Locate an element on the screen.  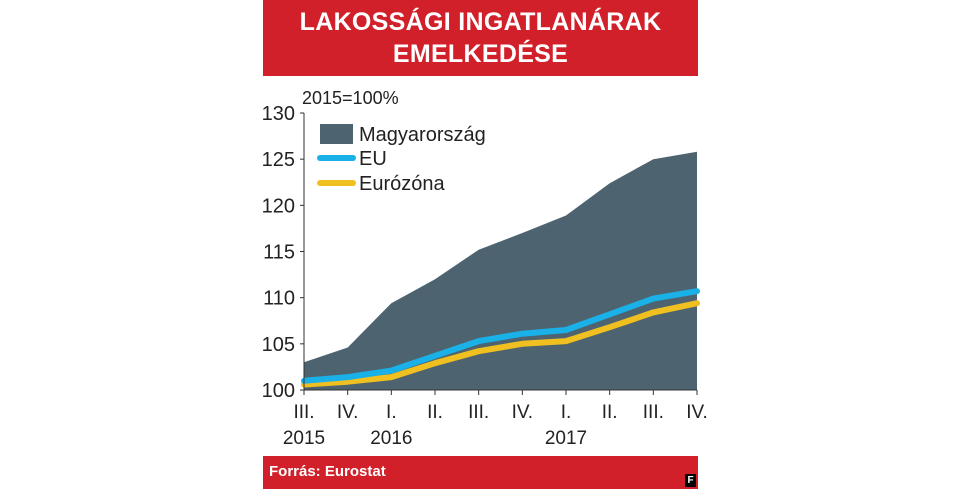
y-tick-label: 105 is located at coordinates (278, 345).